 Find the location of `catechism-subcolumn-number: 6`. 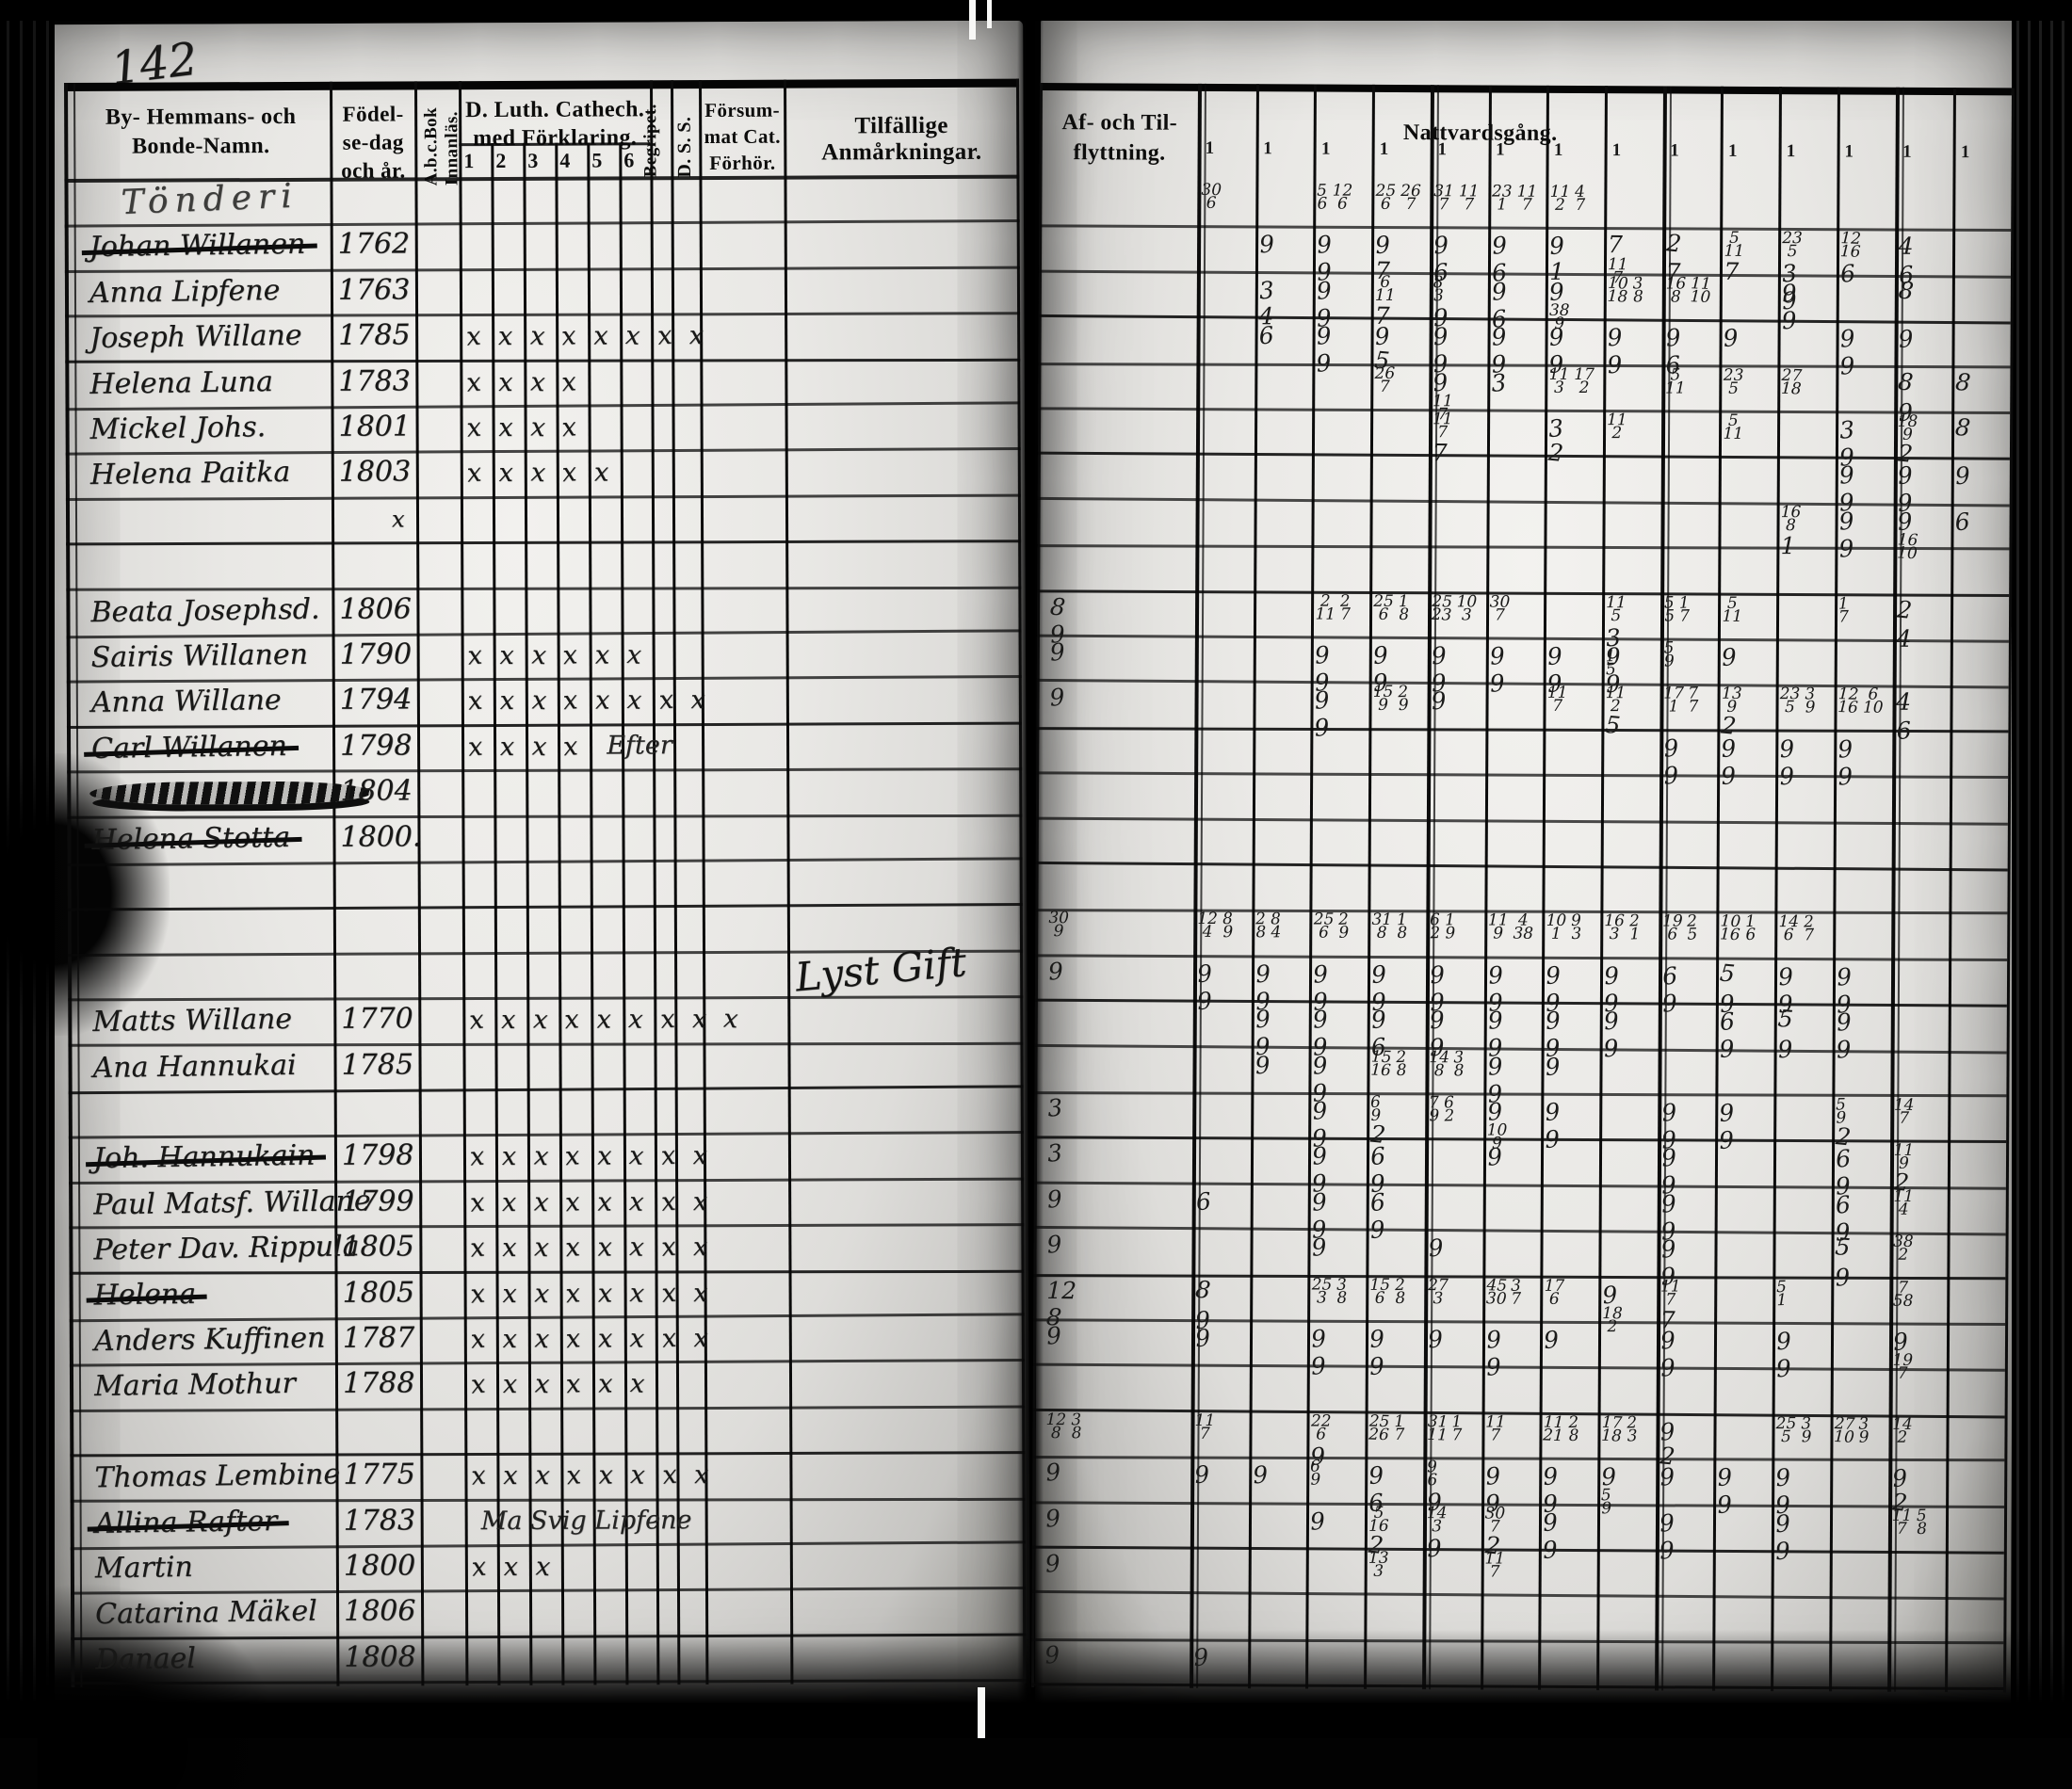

catechism-subcolumn-number: 6 is located at coordinates (629, 160).